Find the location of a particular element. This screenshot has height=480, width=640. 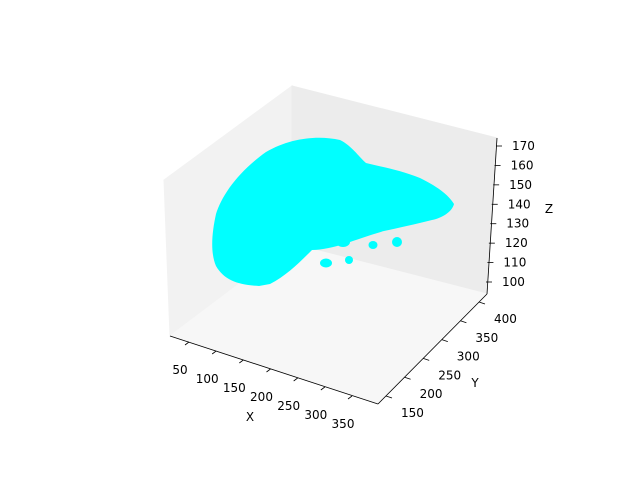

y-tick-label-400: 400 is located at coordinates (505, 319).